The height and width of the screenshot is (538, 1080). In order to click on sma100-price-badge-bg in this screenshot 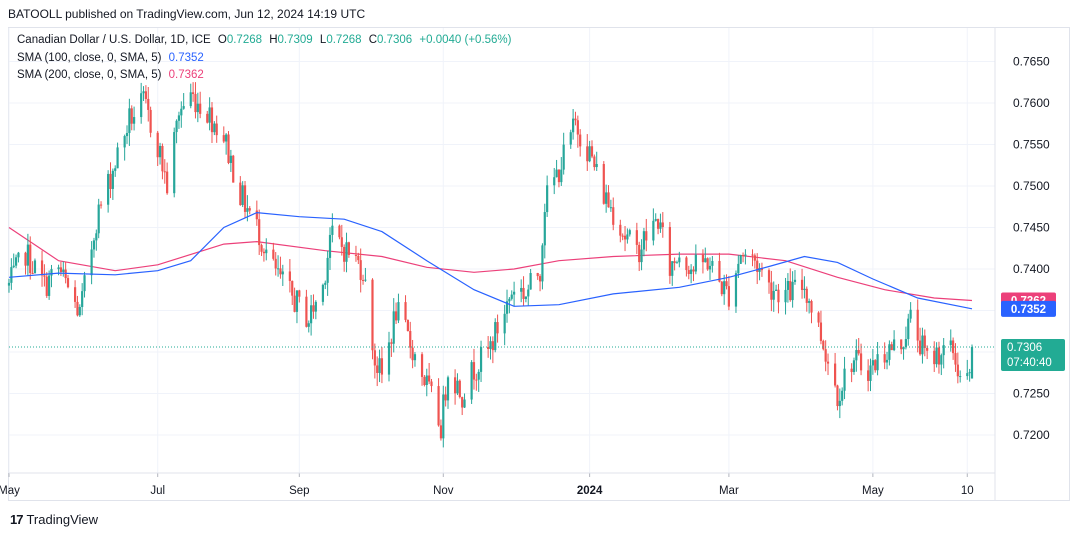, I will do `click(1028, 308)`.